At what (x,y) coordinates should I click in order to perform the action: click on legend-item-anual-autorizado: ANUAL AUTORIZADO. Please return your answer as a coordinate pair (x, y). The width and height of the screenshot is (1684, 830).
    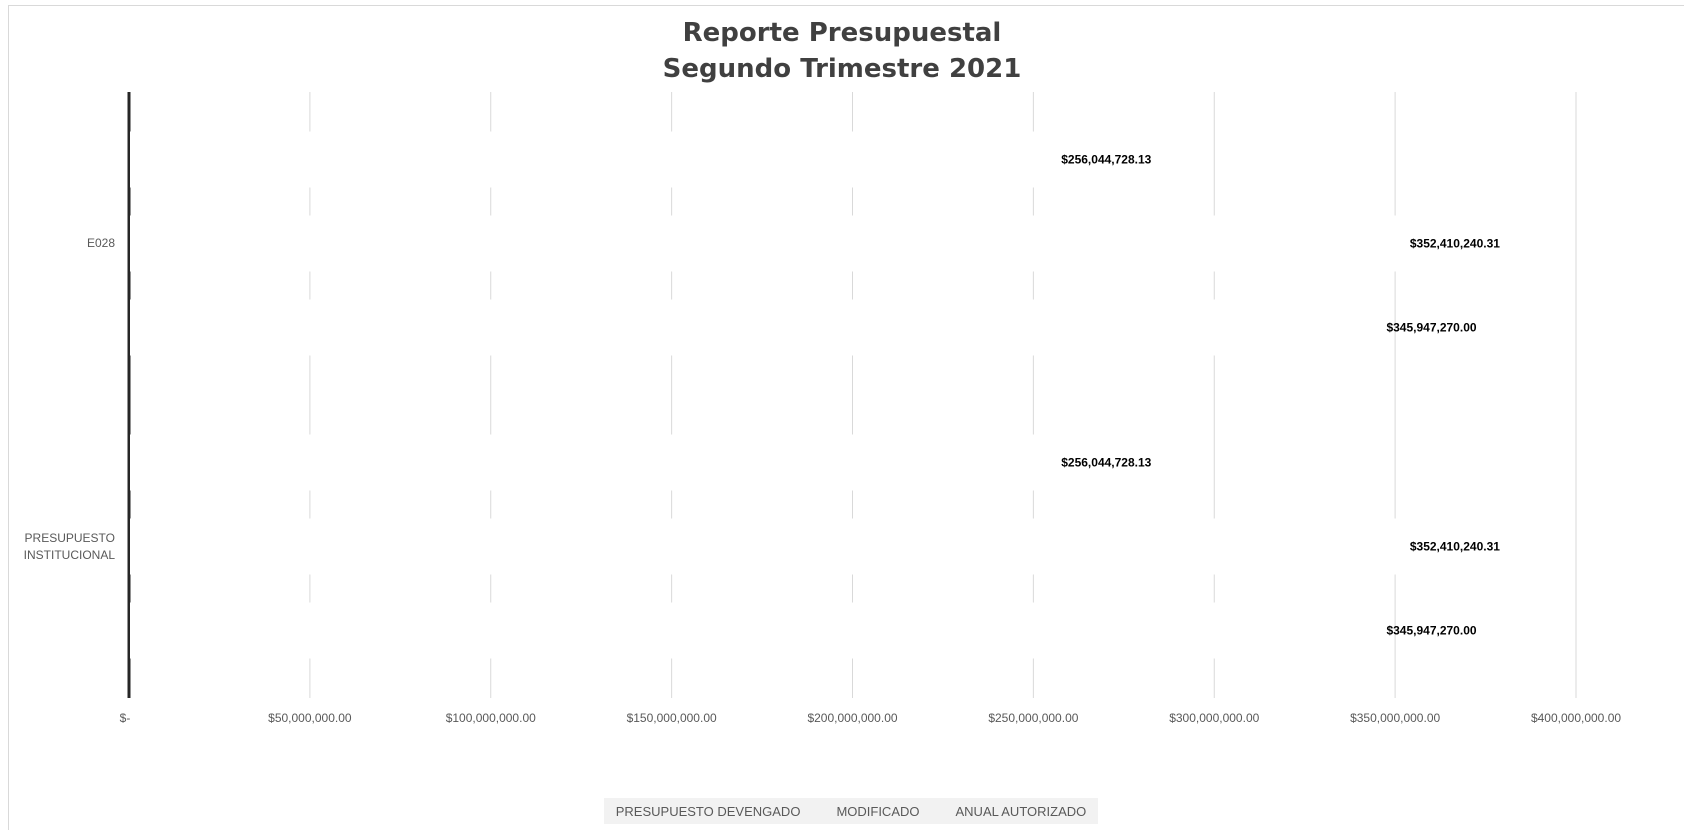
    Looking at the image, I should click on (1021, 811).